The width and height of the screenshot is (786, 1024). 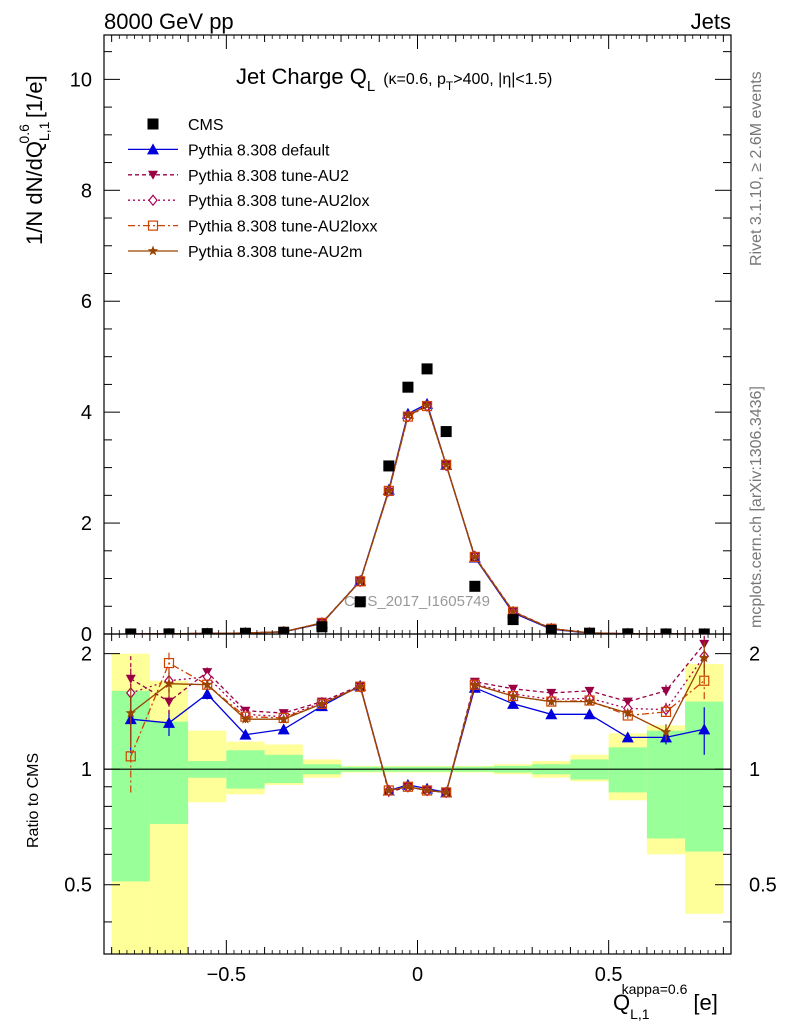 I want to click on energy-label: 8000 GeV pp, so click(x=169, y=21).